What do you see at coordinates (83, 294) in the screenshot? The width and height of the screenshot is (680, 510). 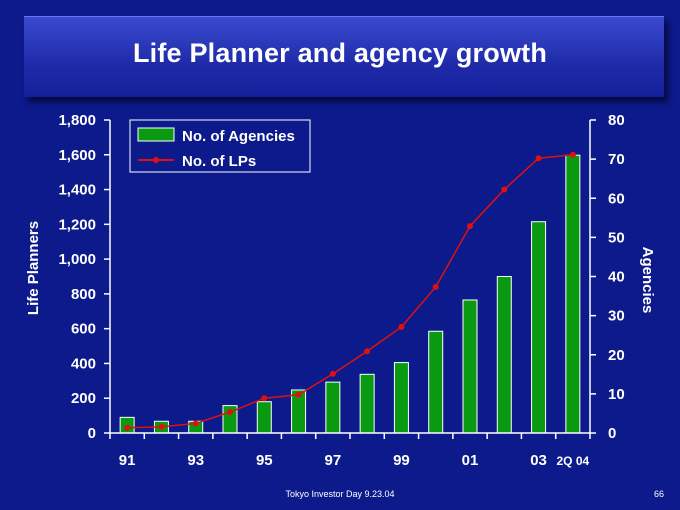 I see `y-left-tick-label: 800` at bounding box center [83, 294].